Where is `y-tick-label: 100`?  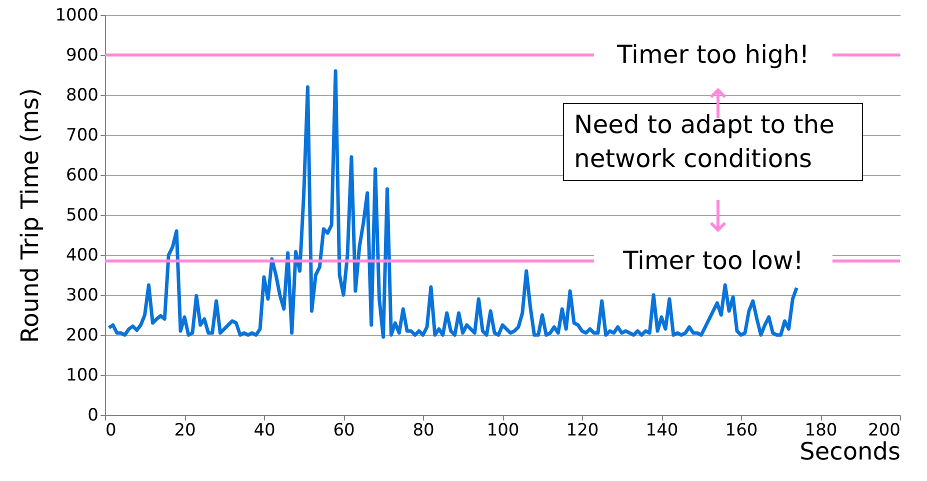
y-tick-label: 100 is located at coordinates (82, 376).